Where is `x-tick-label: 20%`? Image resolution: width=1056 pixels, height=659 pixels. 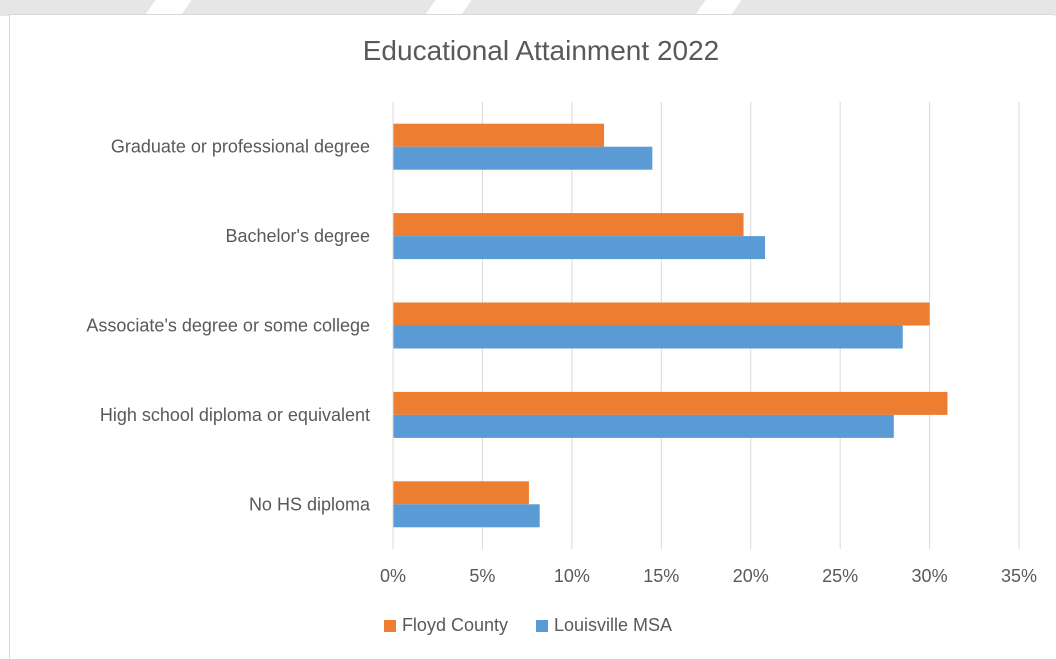 x-tick-label: 20% is located at coordinates (751, 576).